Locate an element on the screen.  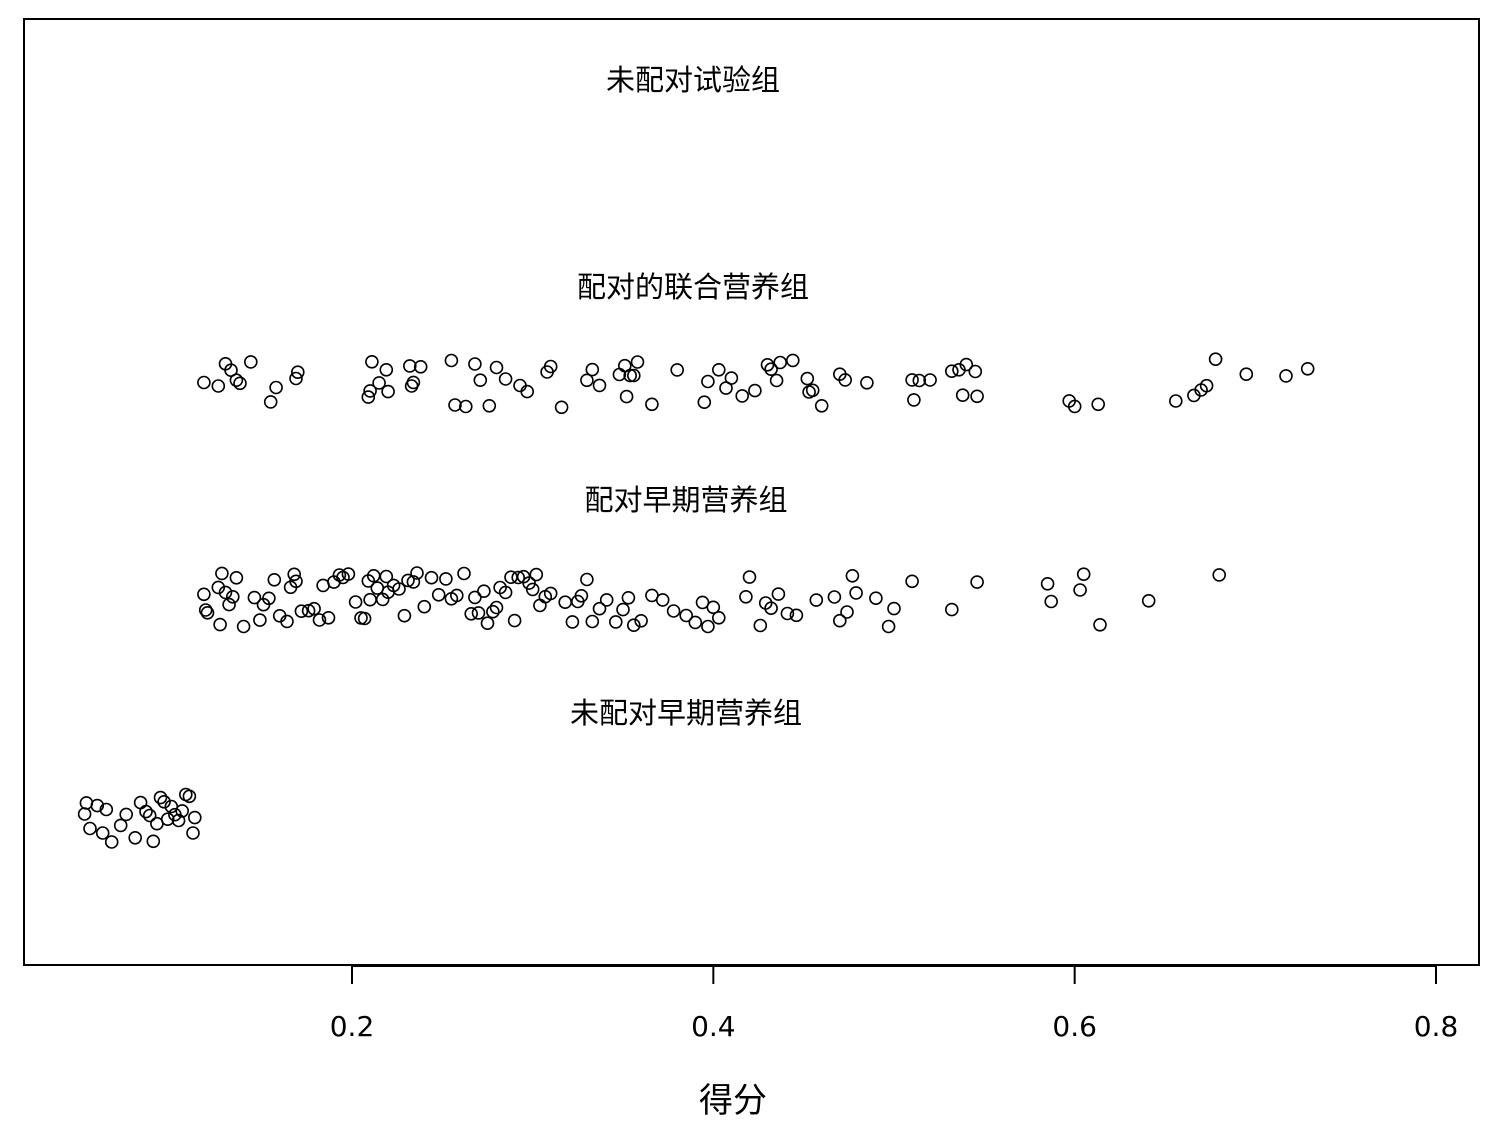
group-label-matched-early-nutrition: 配对早期营养组 is located at coordinates (685, 500).